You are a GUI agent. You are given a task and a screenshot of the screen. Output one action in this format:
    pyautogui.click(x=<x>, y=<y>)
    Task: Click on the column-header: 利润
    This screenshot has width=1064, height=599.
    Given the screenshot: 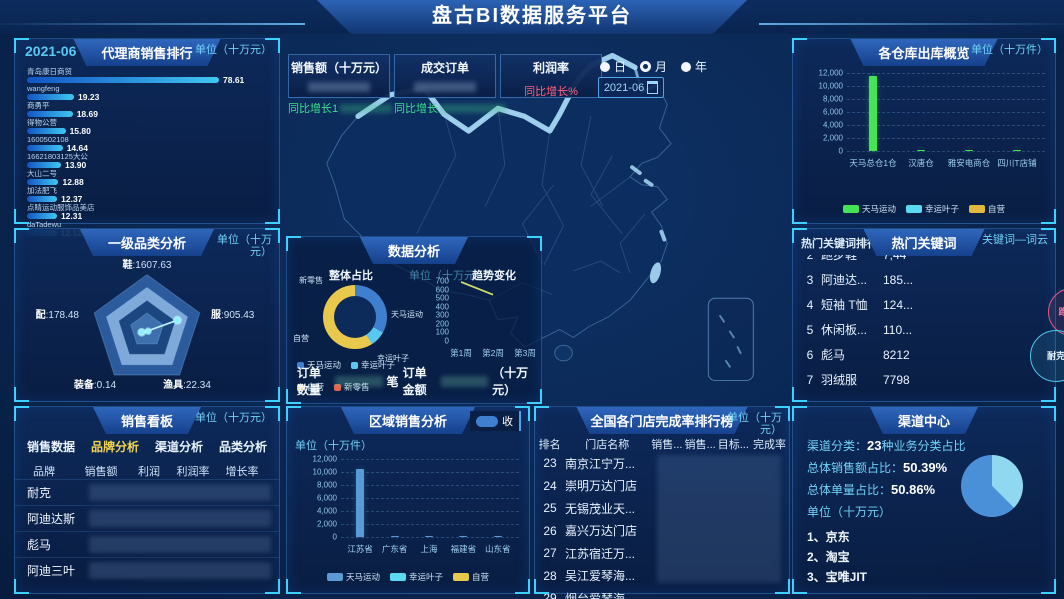 What is the action you would take?
    pyautogui.click(x=149, y=472)
    